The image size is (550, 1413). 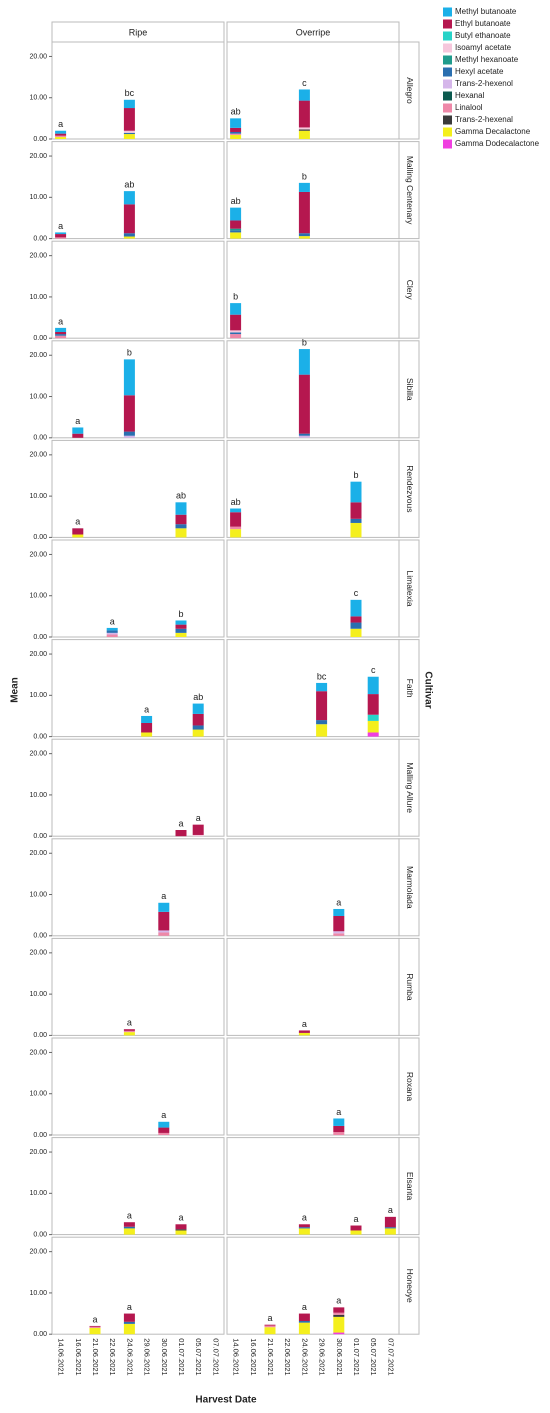 I want to click on row-name: Rumba, so click(x=410, y=987).